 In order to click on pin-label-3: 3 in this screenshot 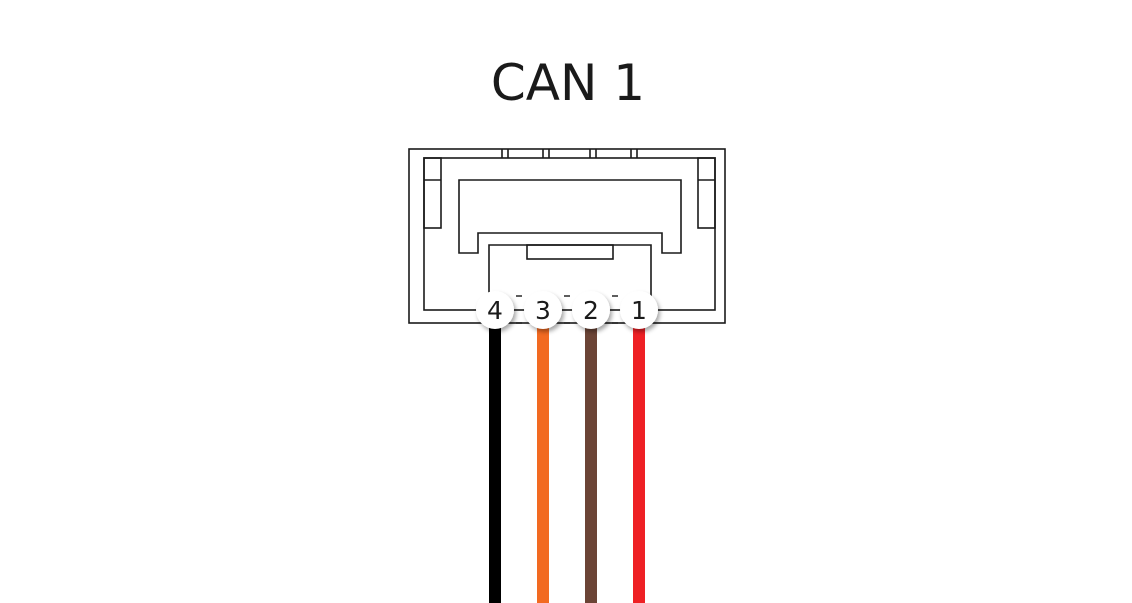, I will do `click(543, 310)`.